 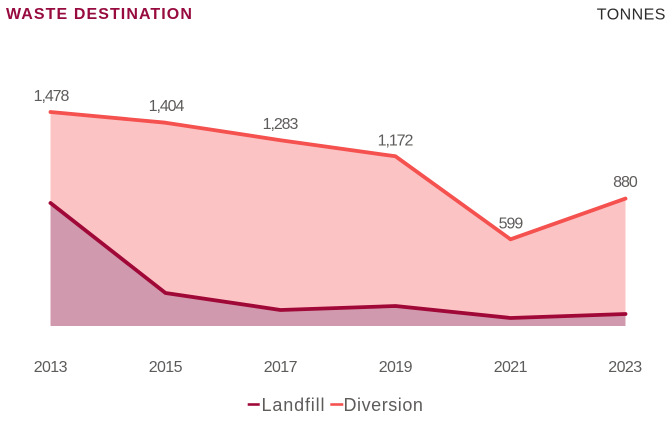 What do you see at coordinates (281, 124) in the screenshot?
I see `svg-text: 1,283` at bounding box center [281, 124].